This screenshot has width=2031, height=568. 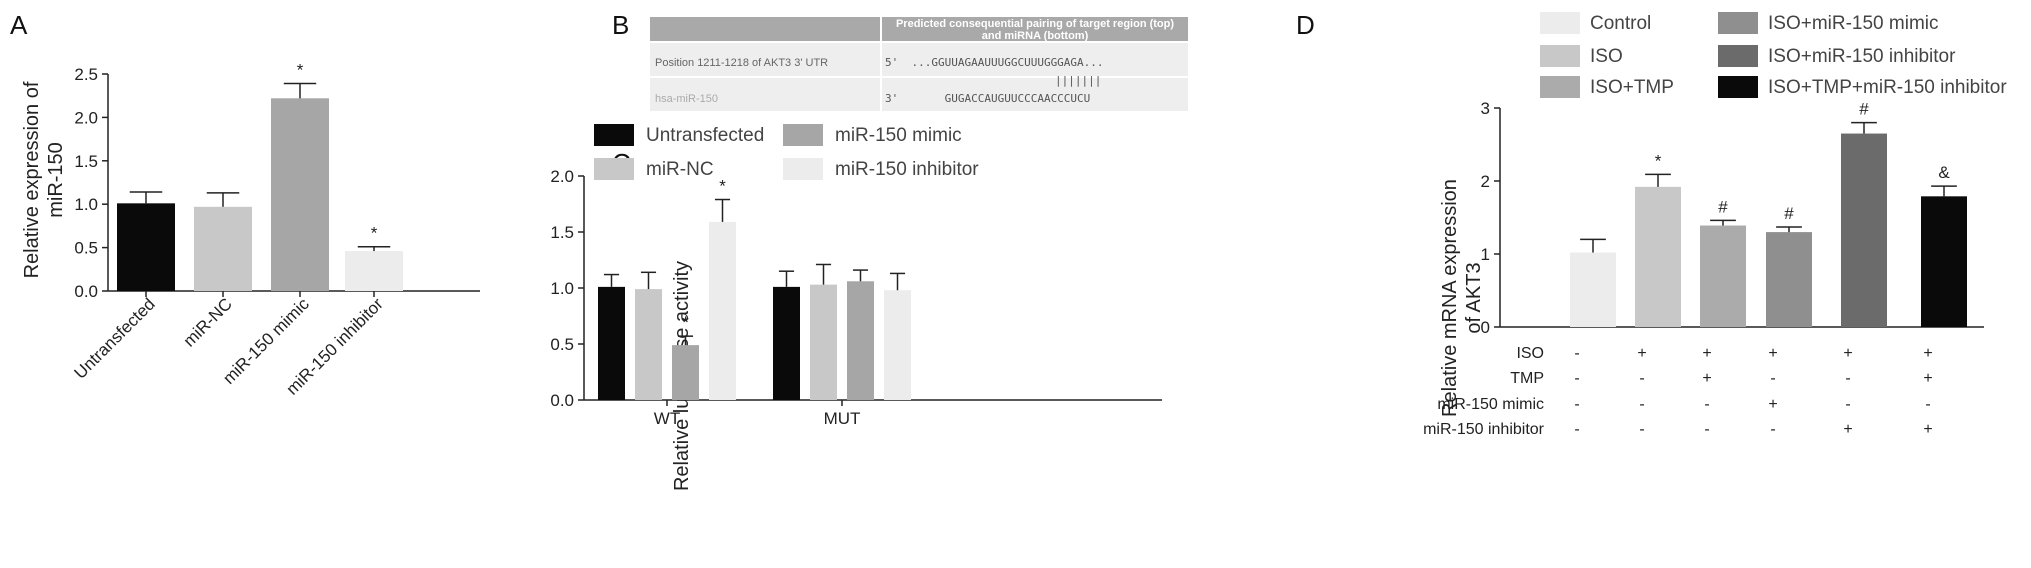 I want to click on panel-d-legend-label: ISO+miR-150 mimic, so click(x=1853, y=23).